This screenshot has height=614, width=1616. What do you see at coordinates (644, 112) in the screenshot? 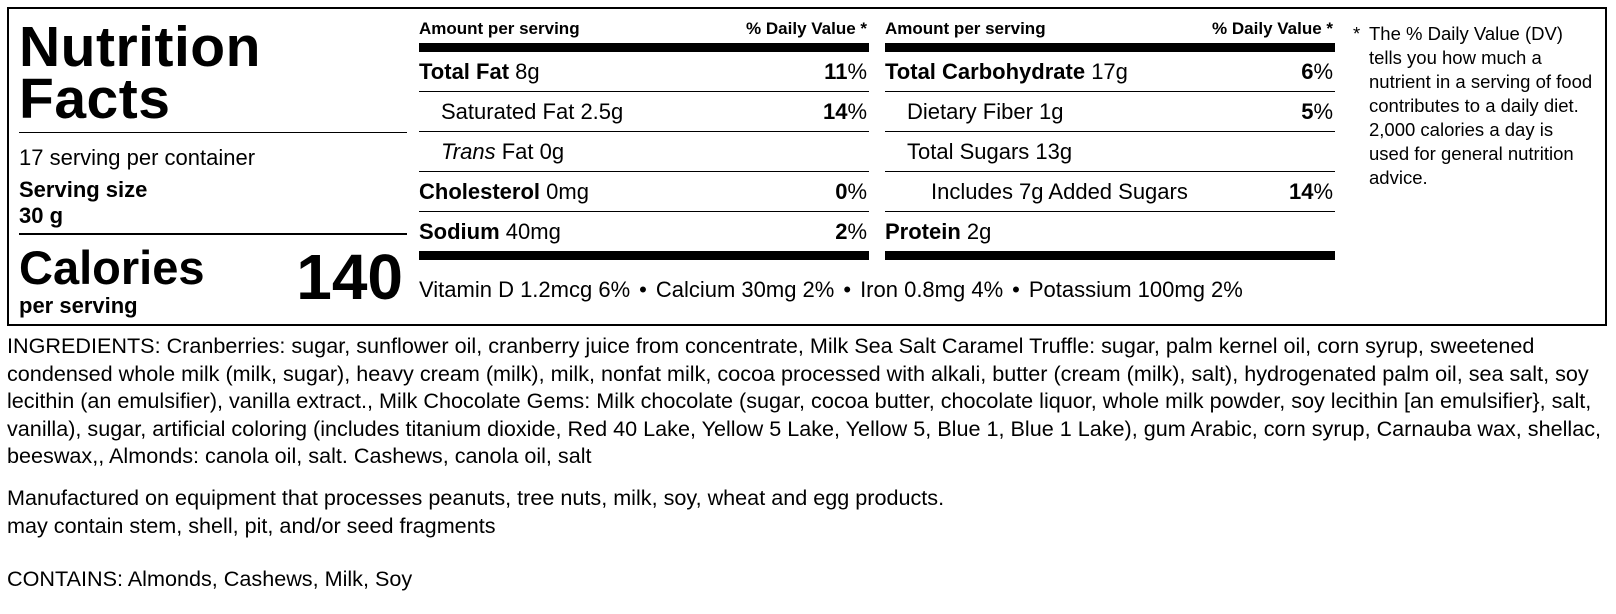
I see `nutrient-row-saturated-fat: Saturated Fat 2.5g 14%` at bounding box center [644, 112].